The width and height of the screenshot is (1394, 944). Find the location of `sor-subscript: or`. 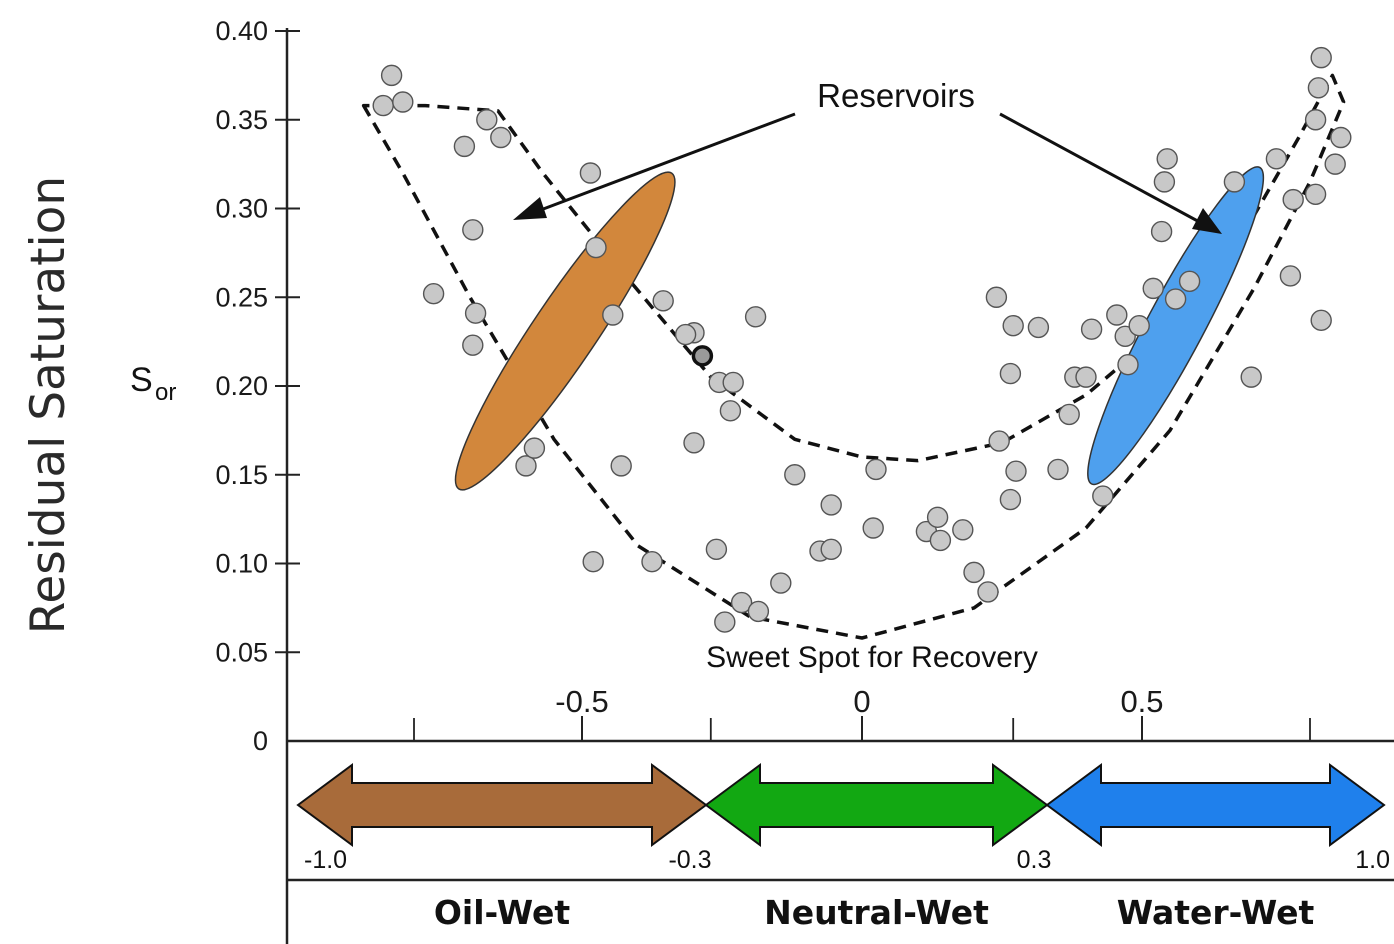

sor-subscript: or is located at coordinates (165, 392).